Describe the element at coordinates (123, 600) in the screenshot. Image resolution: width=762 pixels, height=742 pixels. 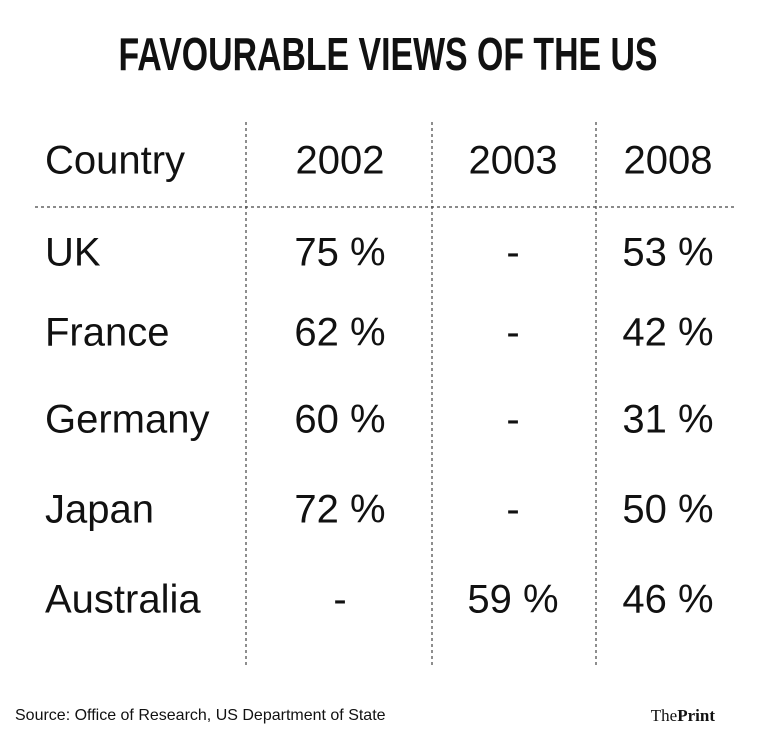
I see `row-label: Australia` at that location.